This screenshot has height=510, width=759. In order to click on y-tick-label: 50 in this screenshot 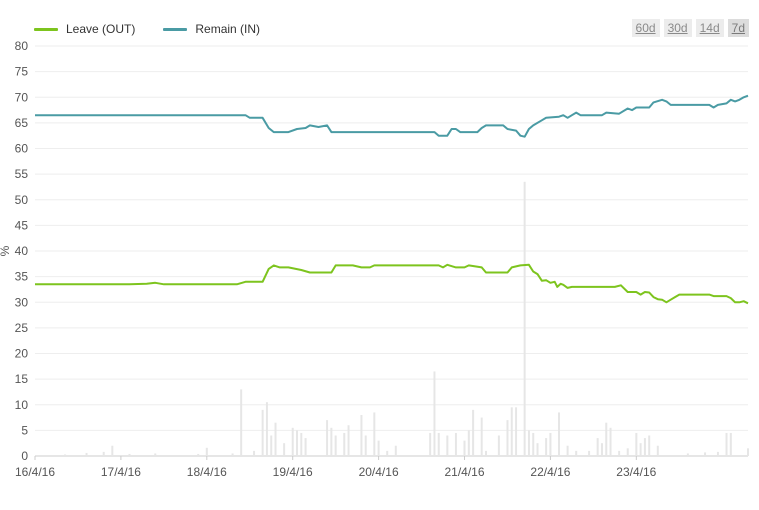, I will do `click(22, 200)`.